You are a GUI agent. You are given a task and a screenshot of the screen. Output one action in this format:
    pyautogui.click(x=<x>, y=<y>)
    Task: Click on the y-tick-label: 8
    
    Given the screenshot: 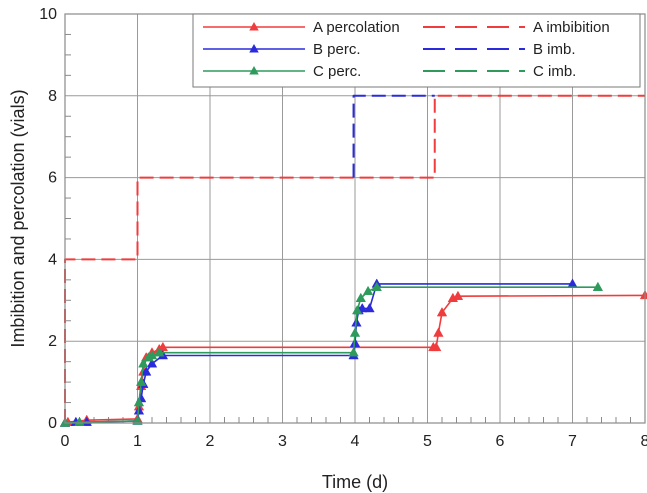 What is the action you would take?
    pyautogui.click(x=52, y=96)
    